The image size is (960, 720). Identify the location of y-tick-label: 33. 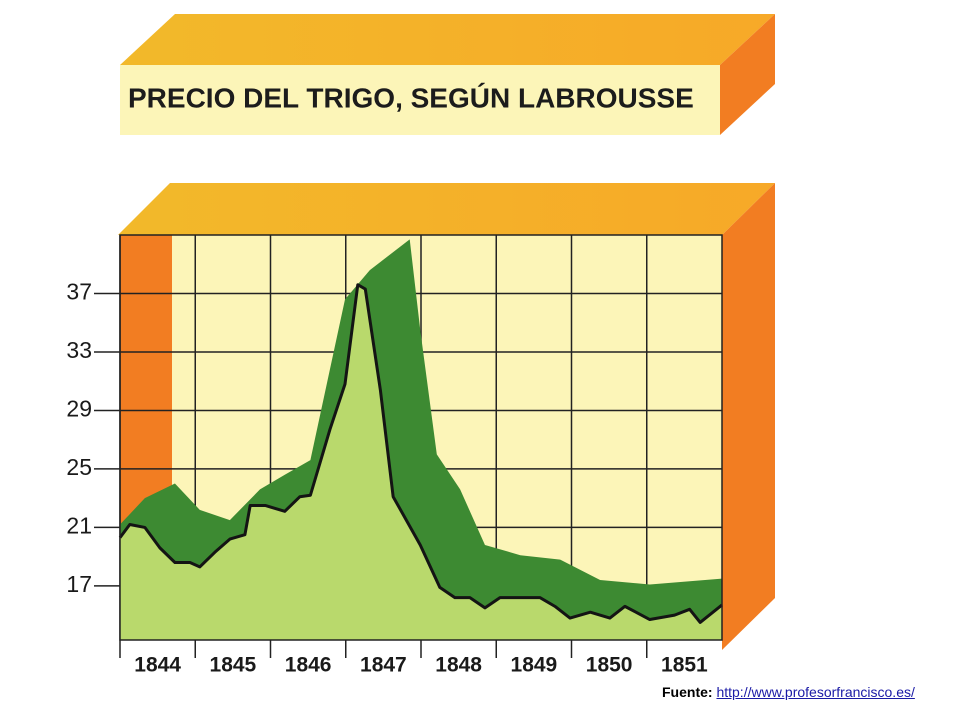
(79, 350).